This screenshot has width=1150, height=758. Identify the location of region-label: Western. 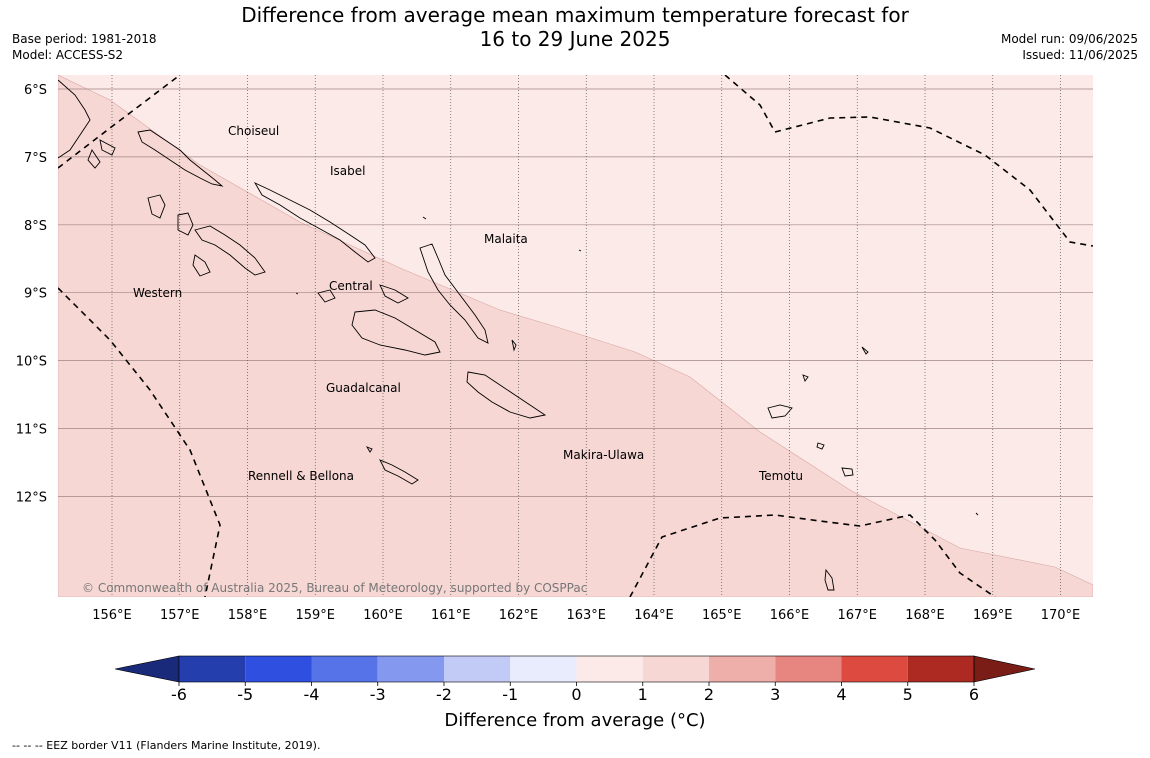
(157, 293).